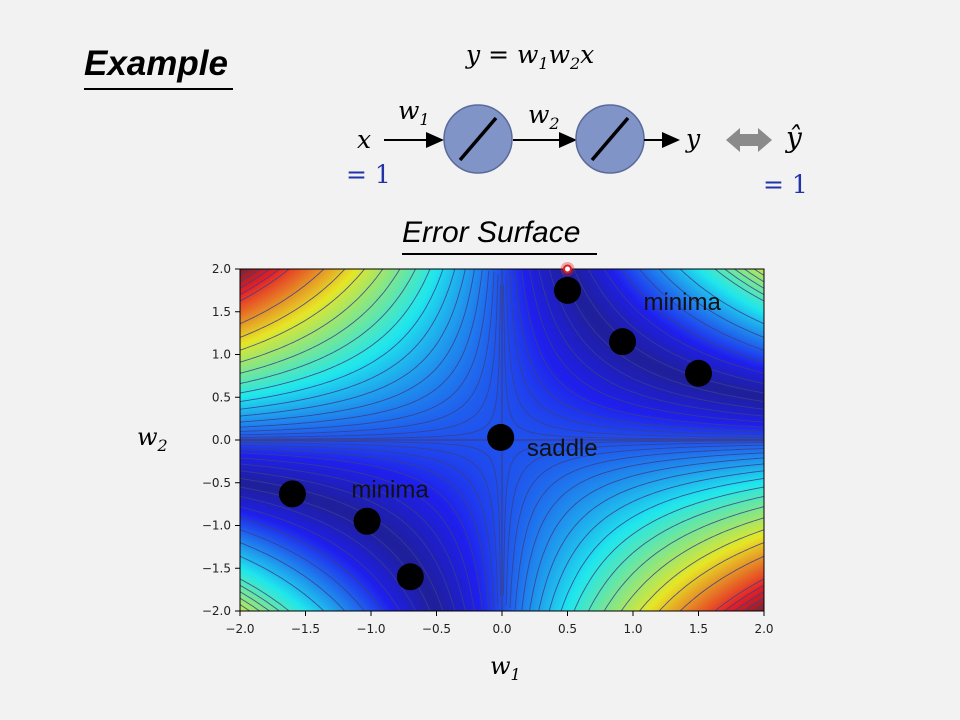 The image size is (960, 720). What do you see at coordinates (505, 668) in the screenshot?
I see `x-axis-label: w1` at bounding box center [505, 668].